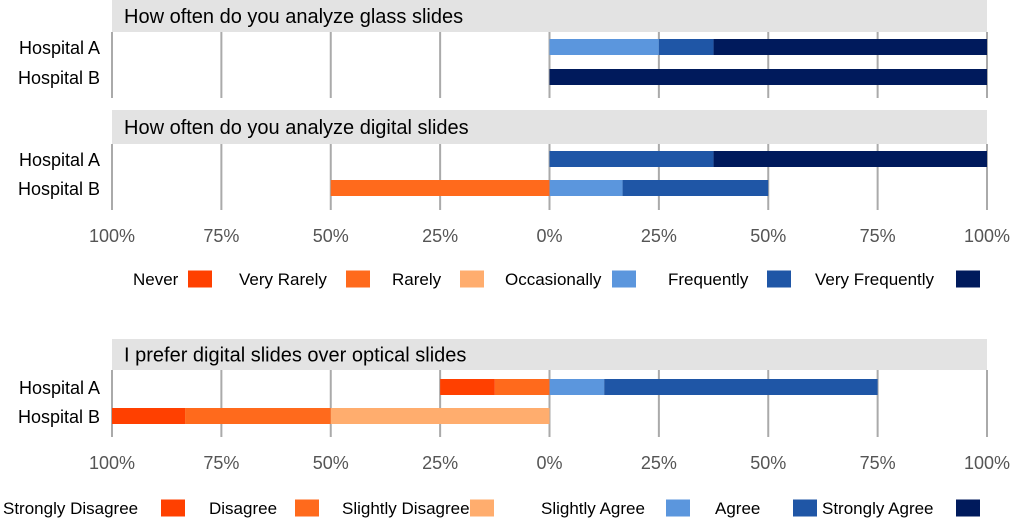 This screenshot has height=531, width=1017. What do you see at coordinates (59, 78) in the screenshot?
I see `chart-1-category-label: Hospital B` at bounding box center [59, 78].